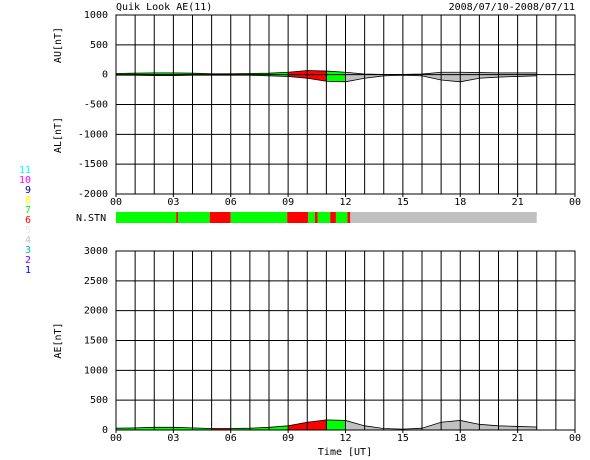 The height and width of the screenshot is (460, 590). What do you see at coordinates (96, 311) in the screenshot?
I see `y-tick-label: 2000` at bounding box center [96, 311].